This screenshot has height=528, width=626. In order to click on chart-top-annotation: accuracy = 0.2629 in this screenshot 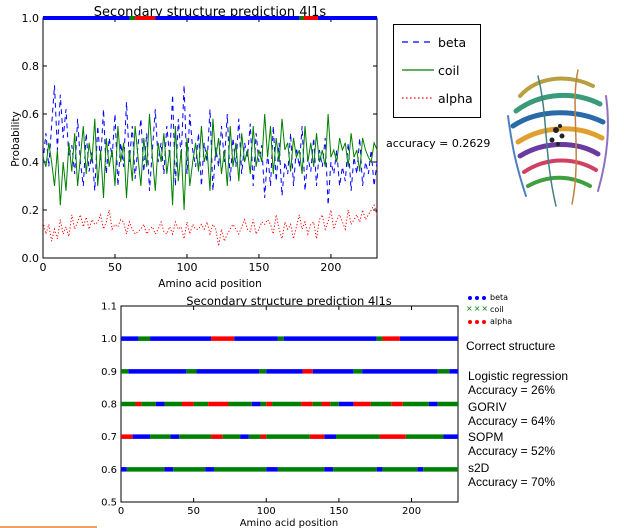, I will do `click(438, 143)`.